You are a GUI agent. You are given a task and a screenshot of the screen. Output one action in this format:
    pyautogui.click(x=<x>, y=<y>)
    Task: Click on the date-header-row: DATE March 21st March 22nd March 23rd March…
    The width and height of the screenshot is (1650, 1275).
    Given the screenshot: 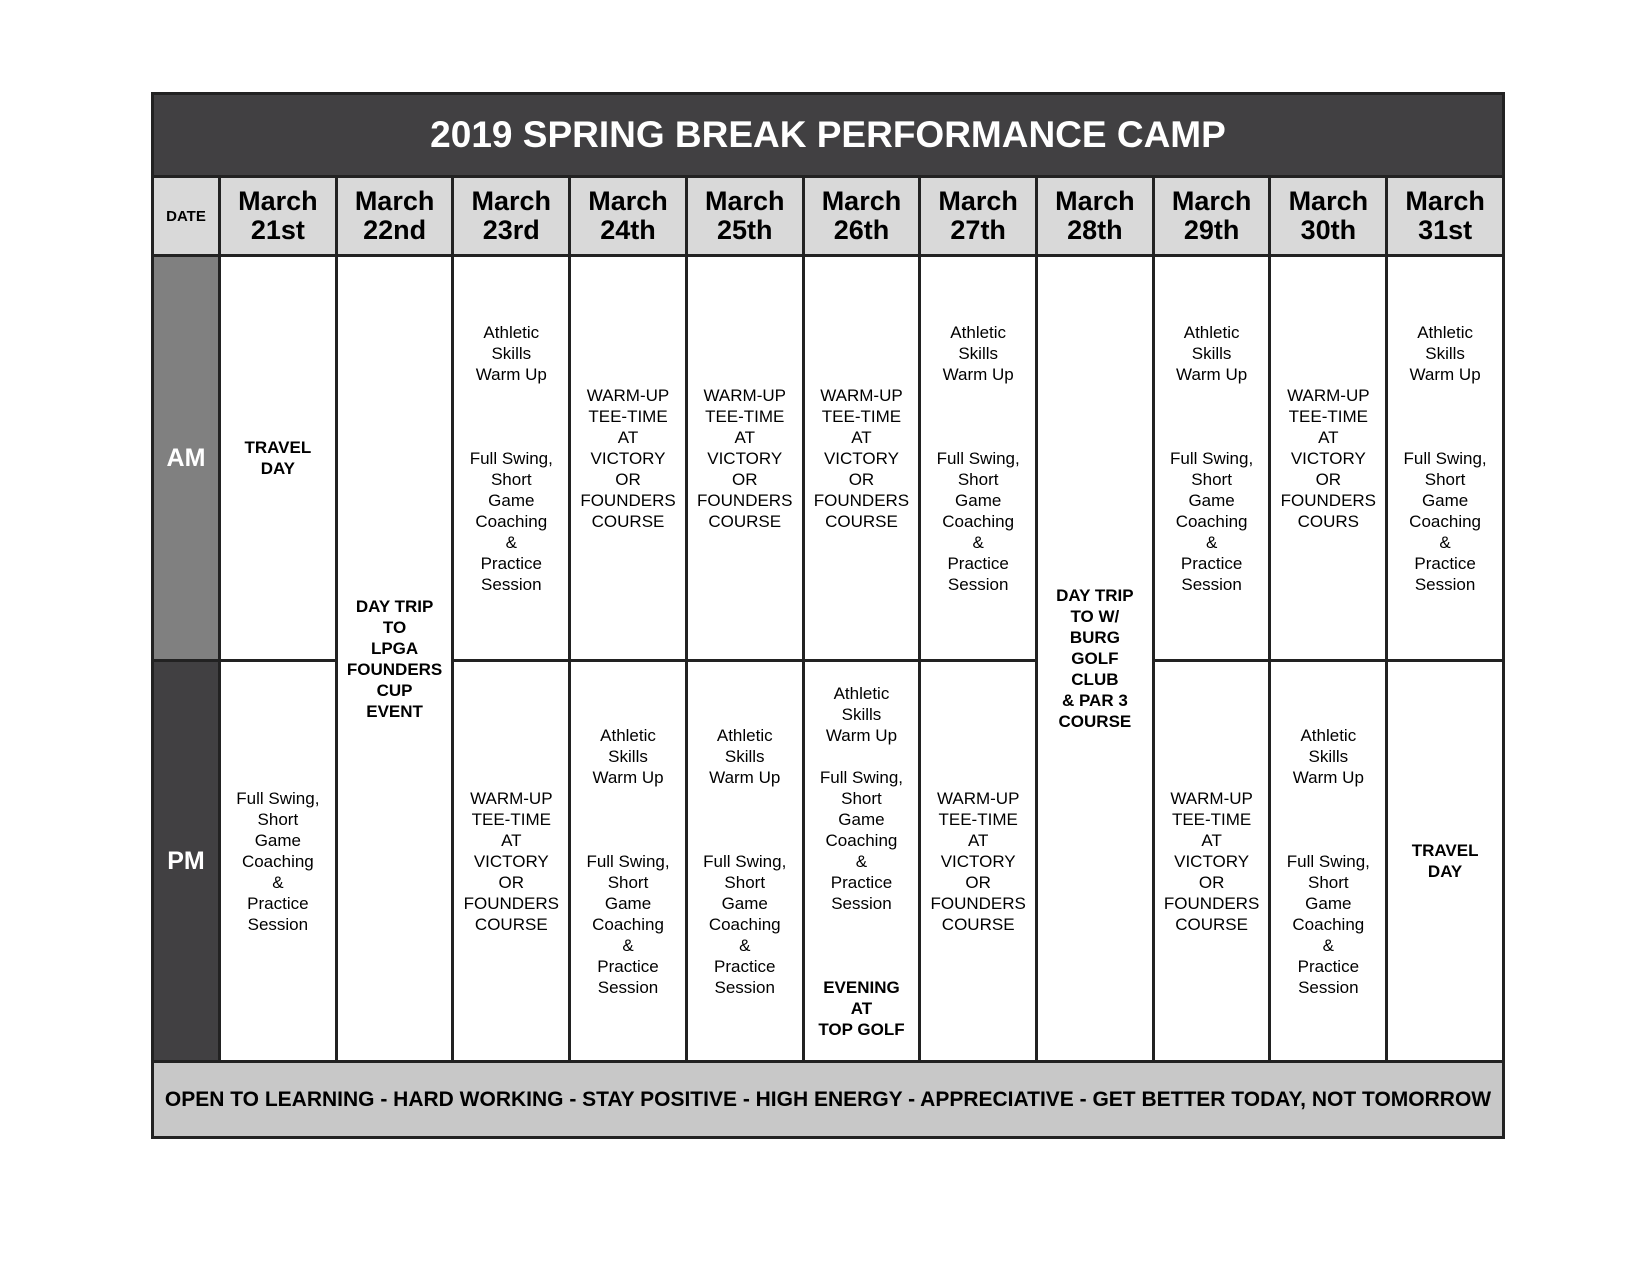 What is the action you would take?
    pyautogui.click(x=828, y=216)
    